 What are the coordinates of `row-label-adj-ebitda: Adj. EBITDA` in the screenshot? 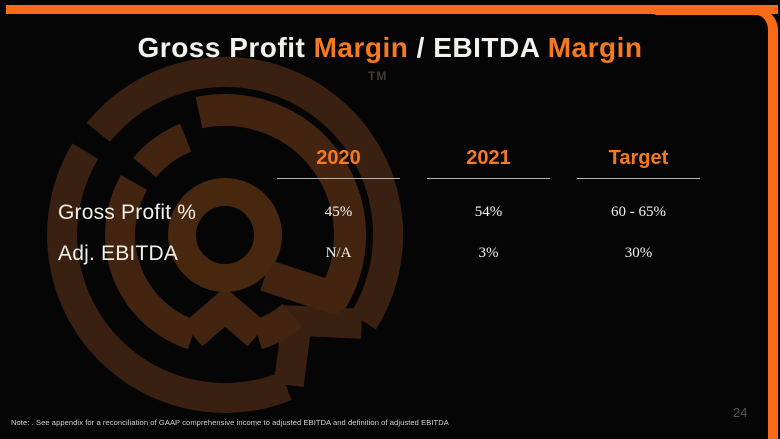 It's located at (118, 253).